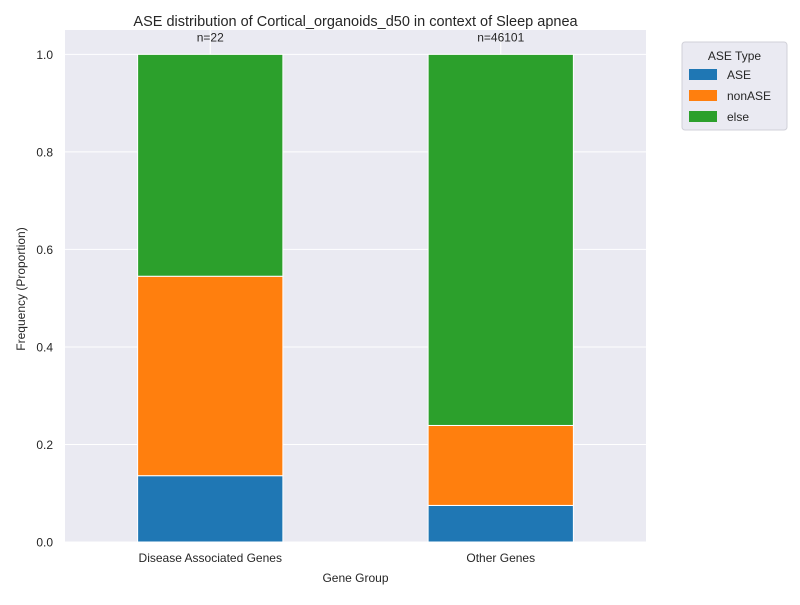 The height and width of the screenshot is (605, 800). I want to click on y-tick-label: 0.4, so click(44, 347).